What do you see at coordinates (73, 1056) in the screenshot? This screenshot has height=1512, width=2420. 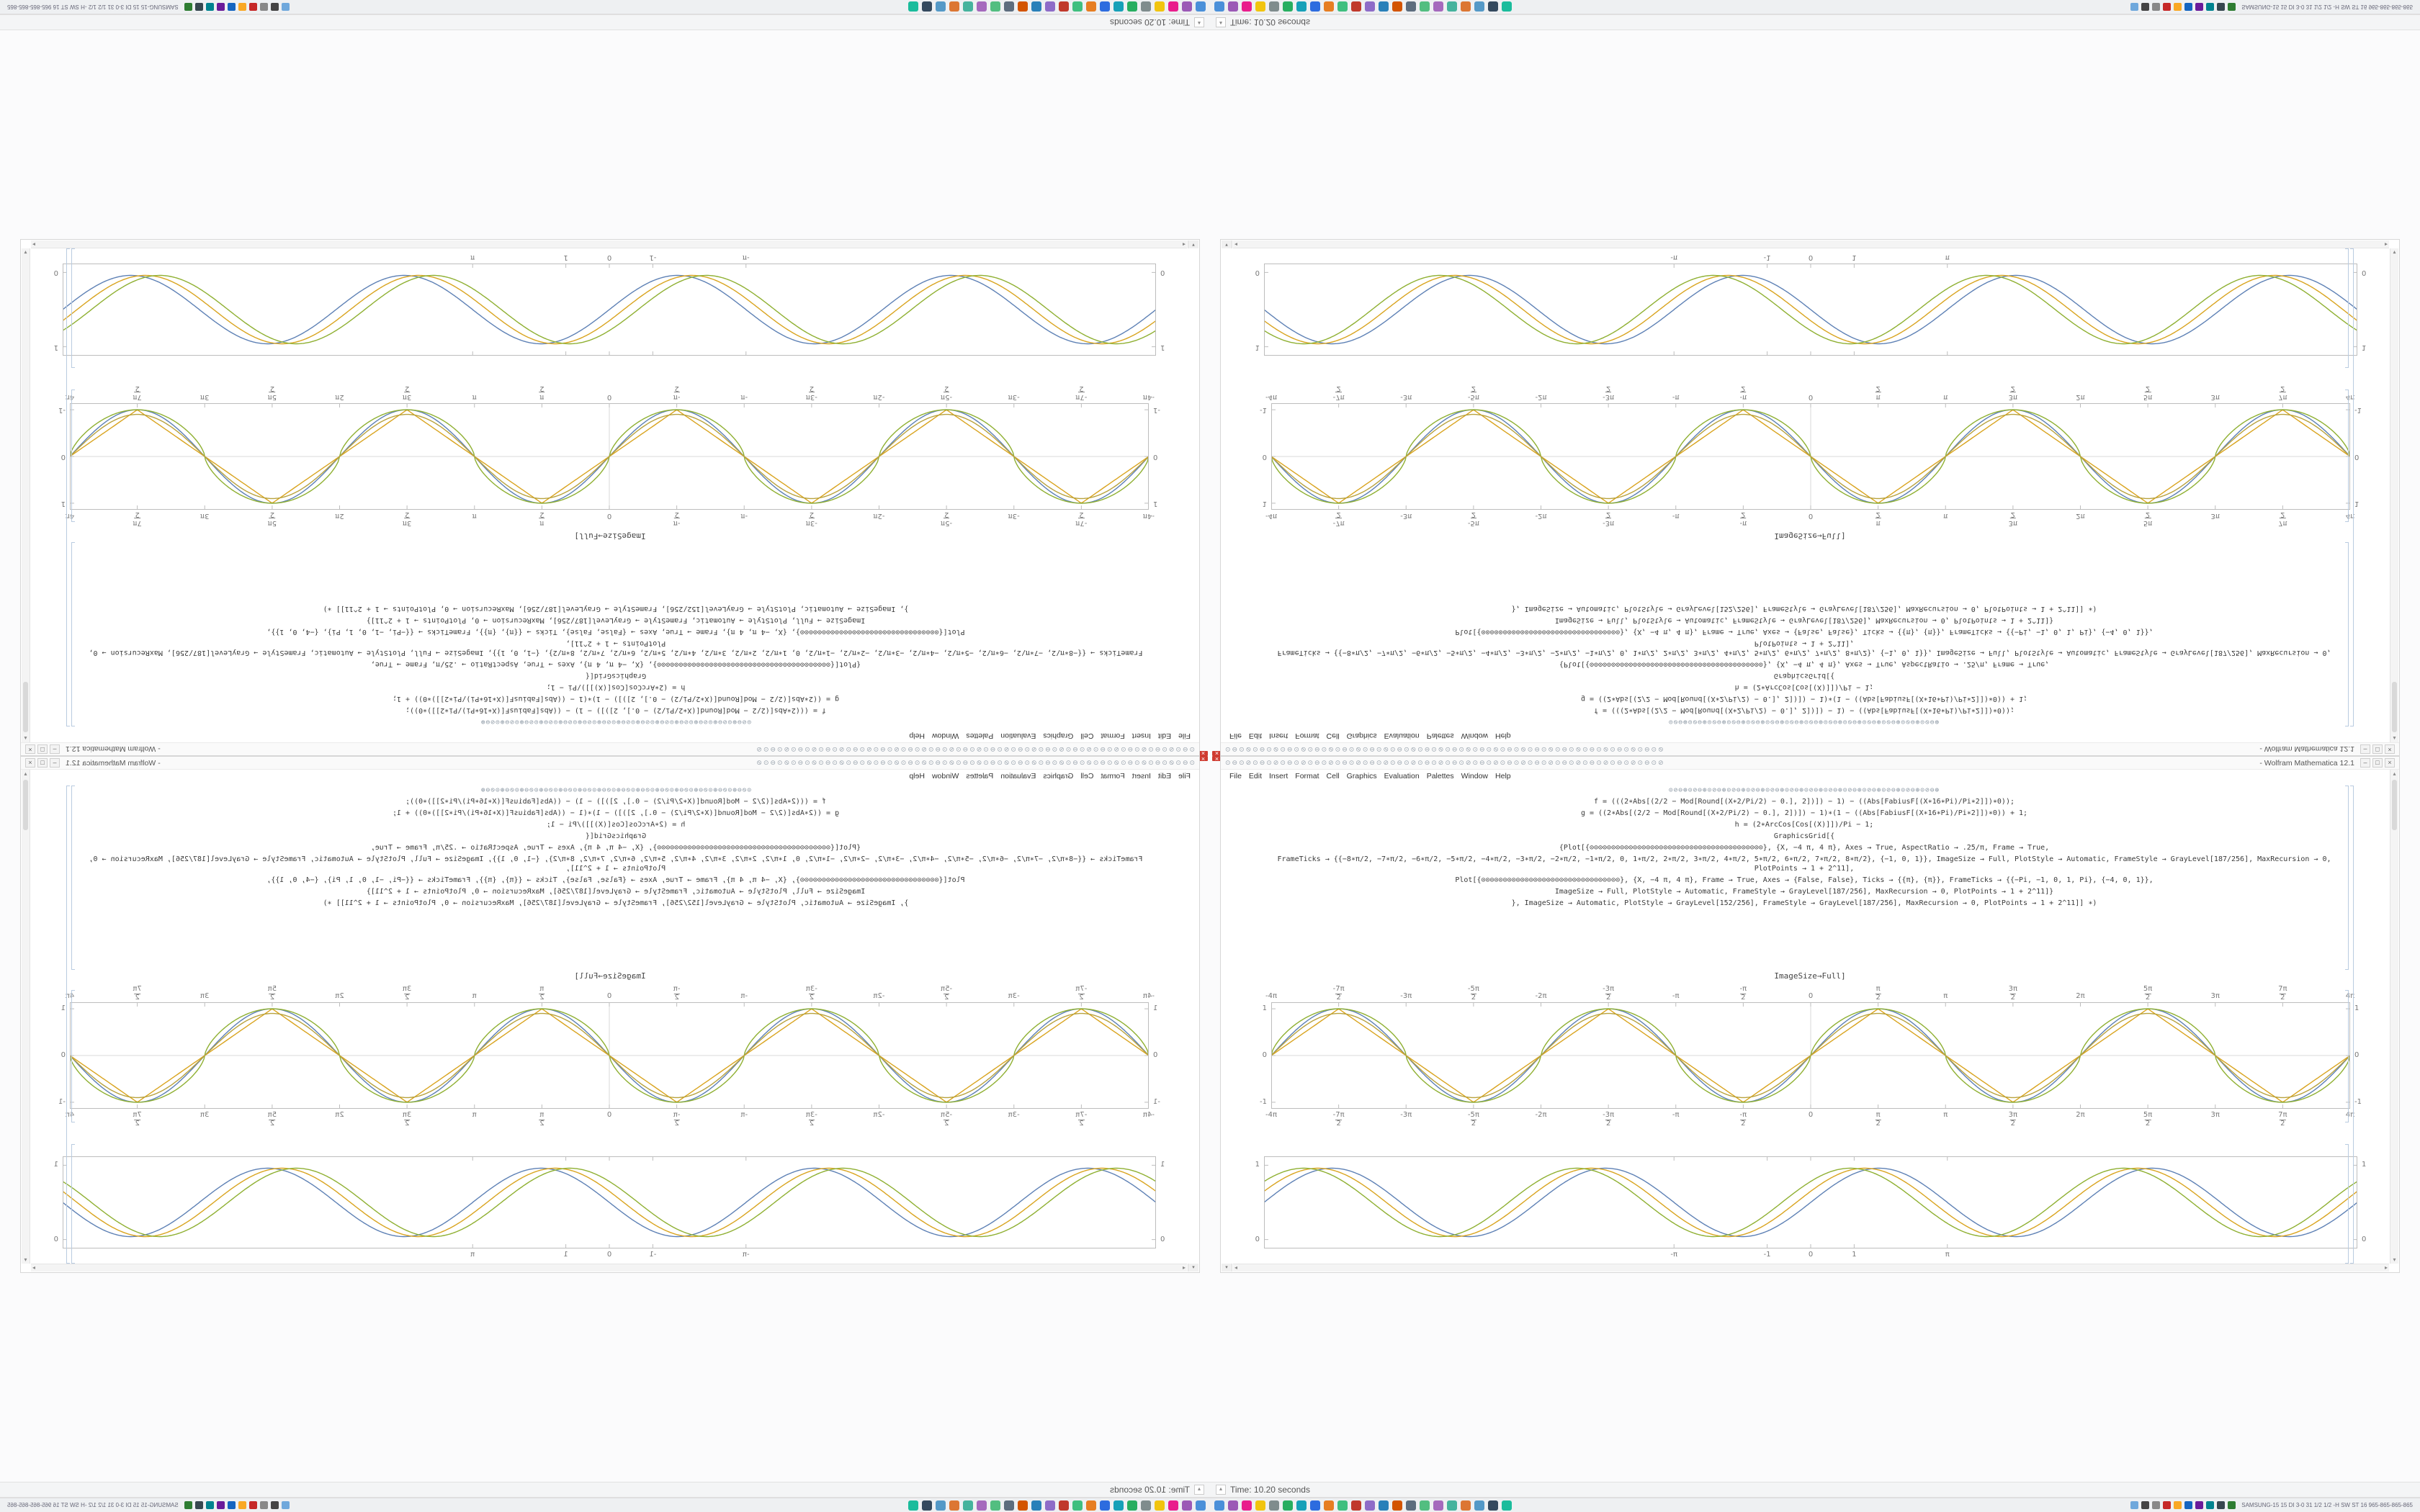 I see `cell-bracket-plot1` at bounding box center [73, 1056].